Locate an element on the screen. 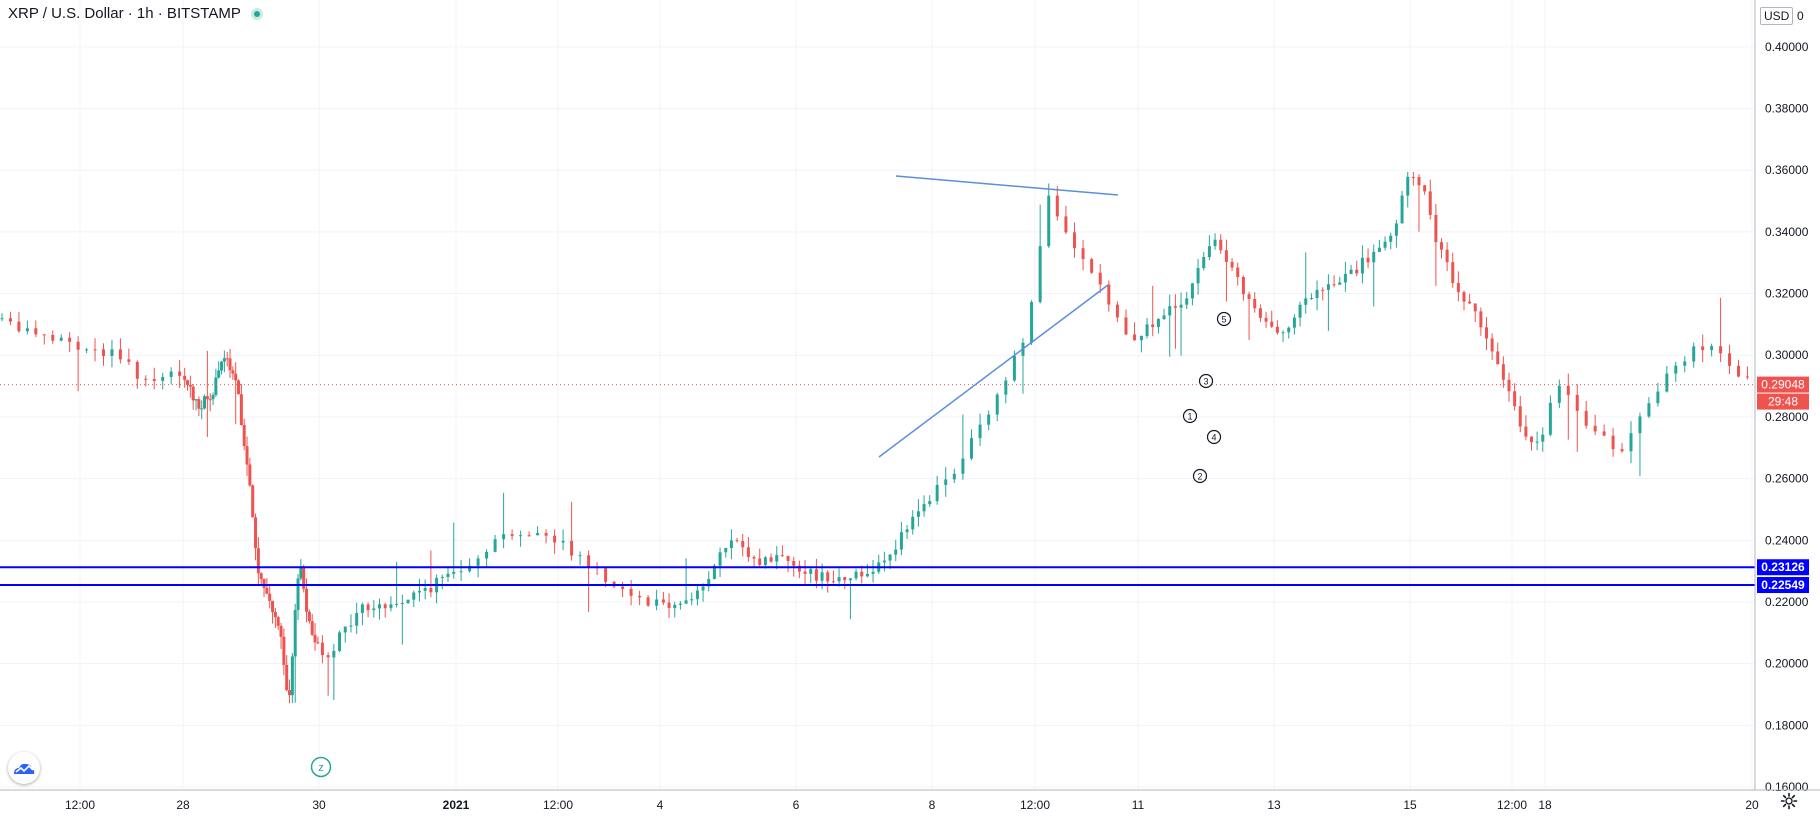 This screenshot has height=822, width=1820. wave-label-4: 4 is located at coordinates (1214, 437).